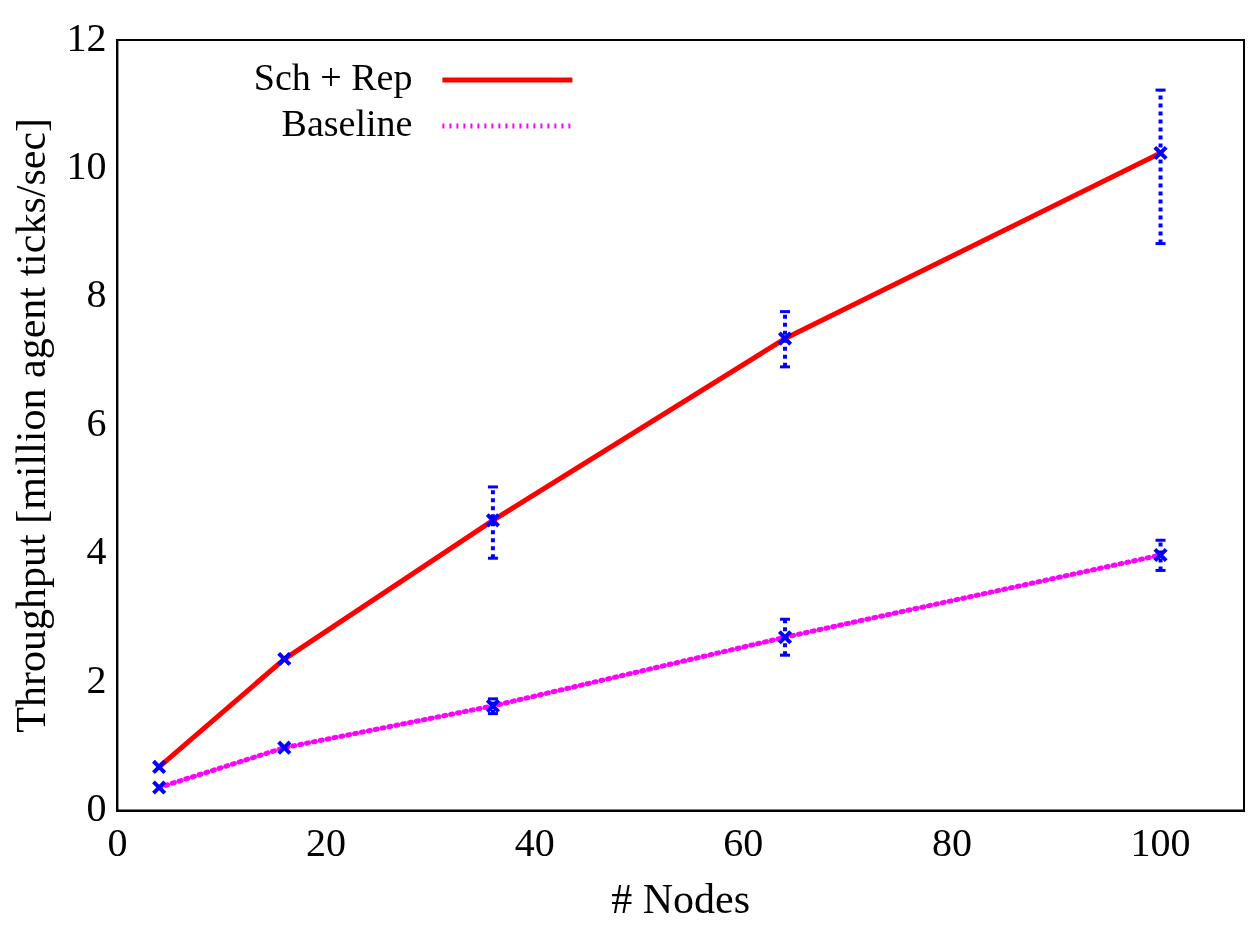  Describe the element at coordinates (951, 843) in the screenshot. I see `x-tick-label: 80` at that location.